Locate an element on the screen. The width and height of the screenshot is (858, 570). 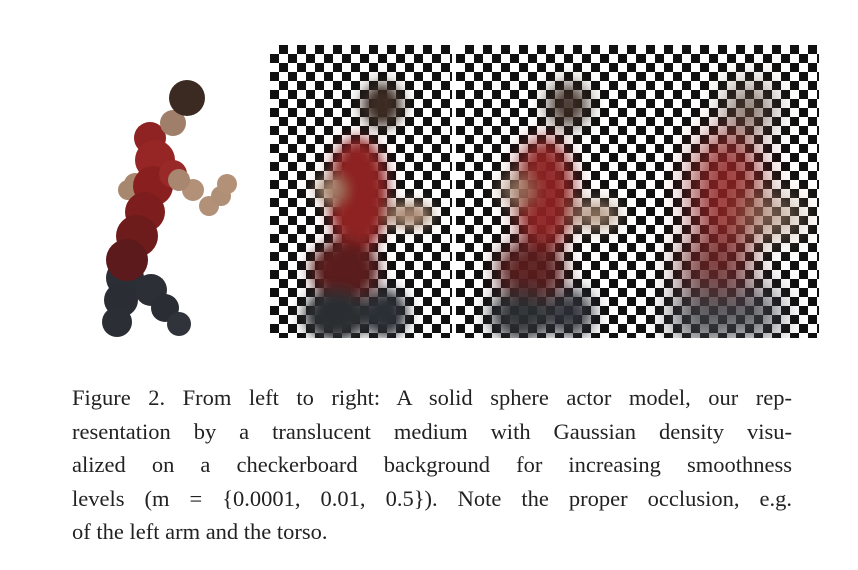
gaussian-density-panel-m-0.5 is located at coordinates (728, 191).